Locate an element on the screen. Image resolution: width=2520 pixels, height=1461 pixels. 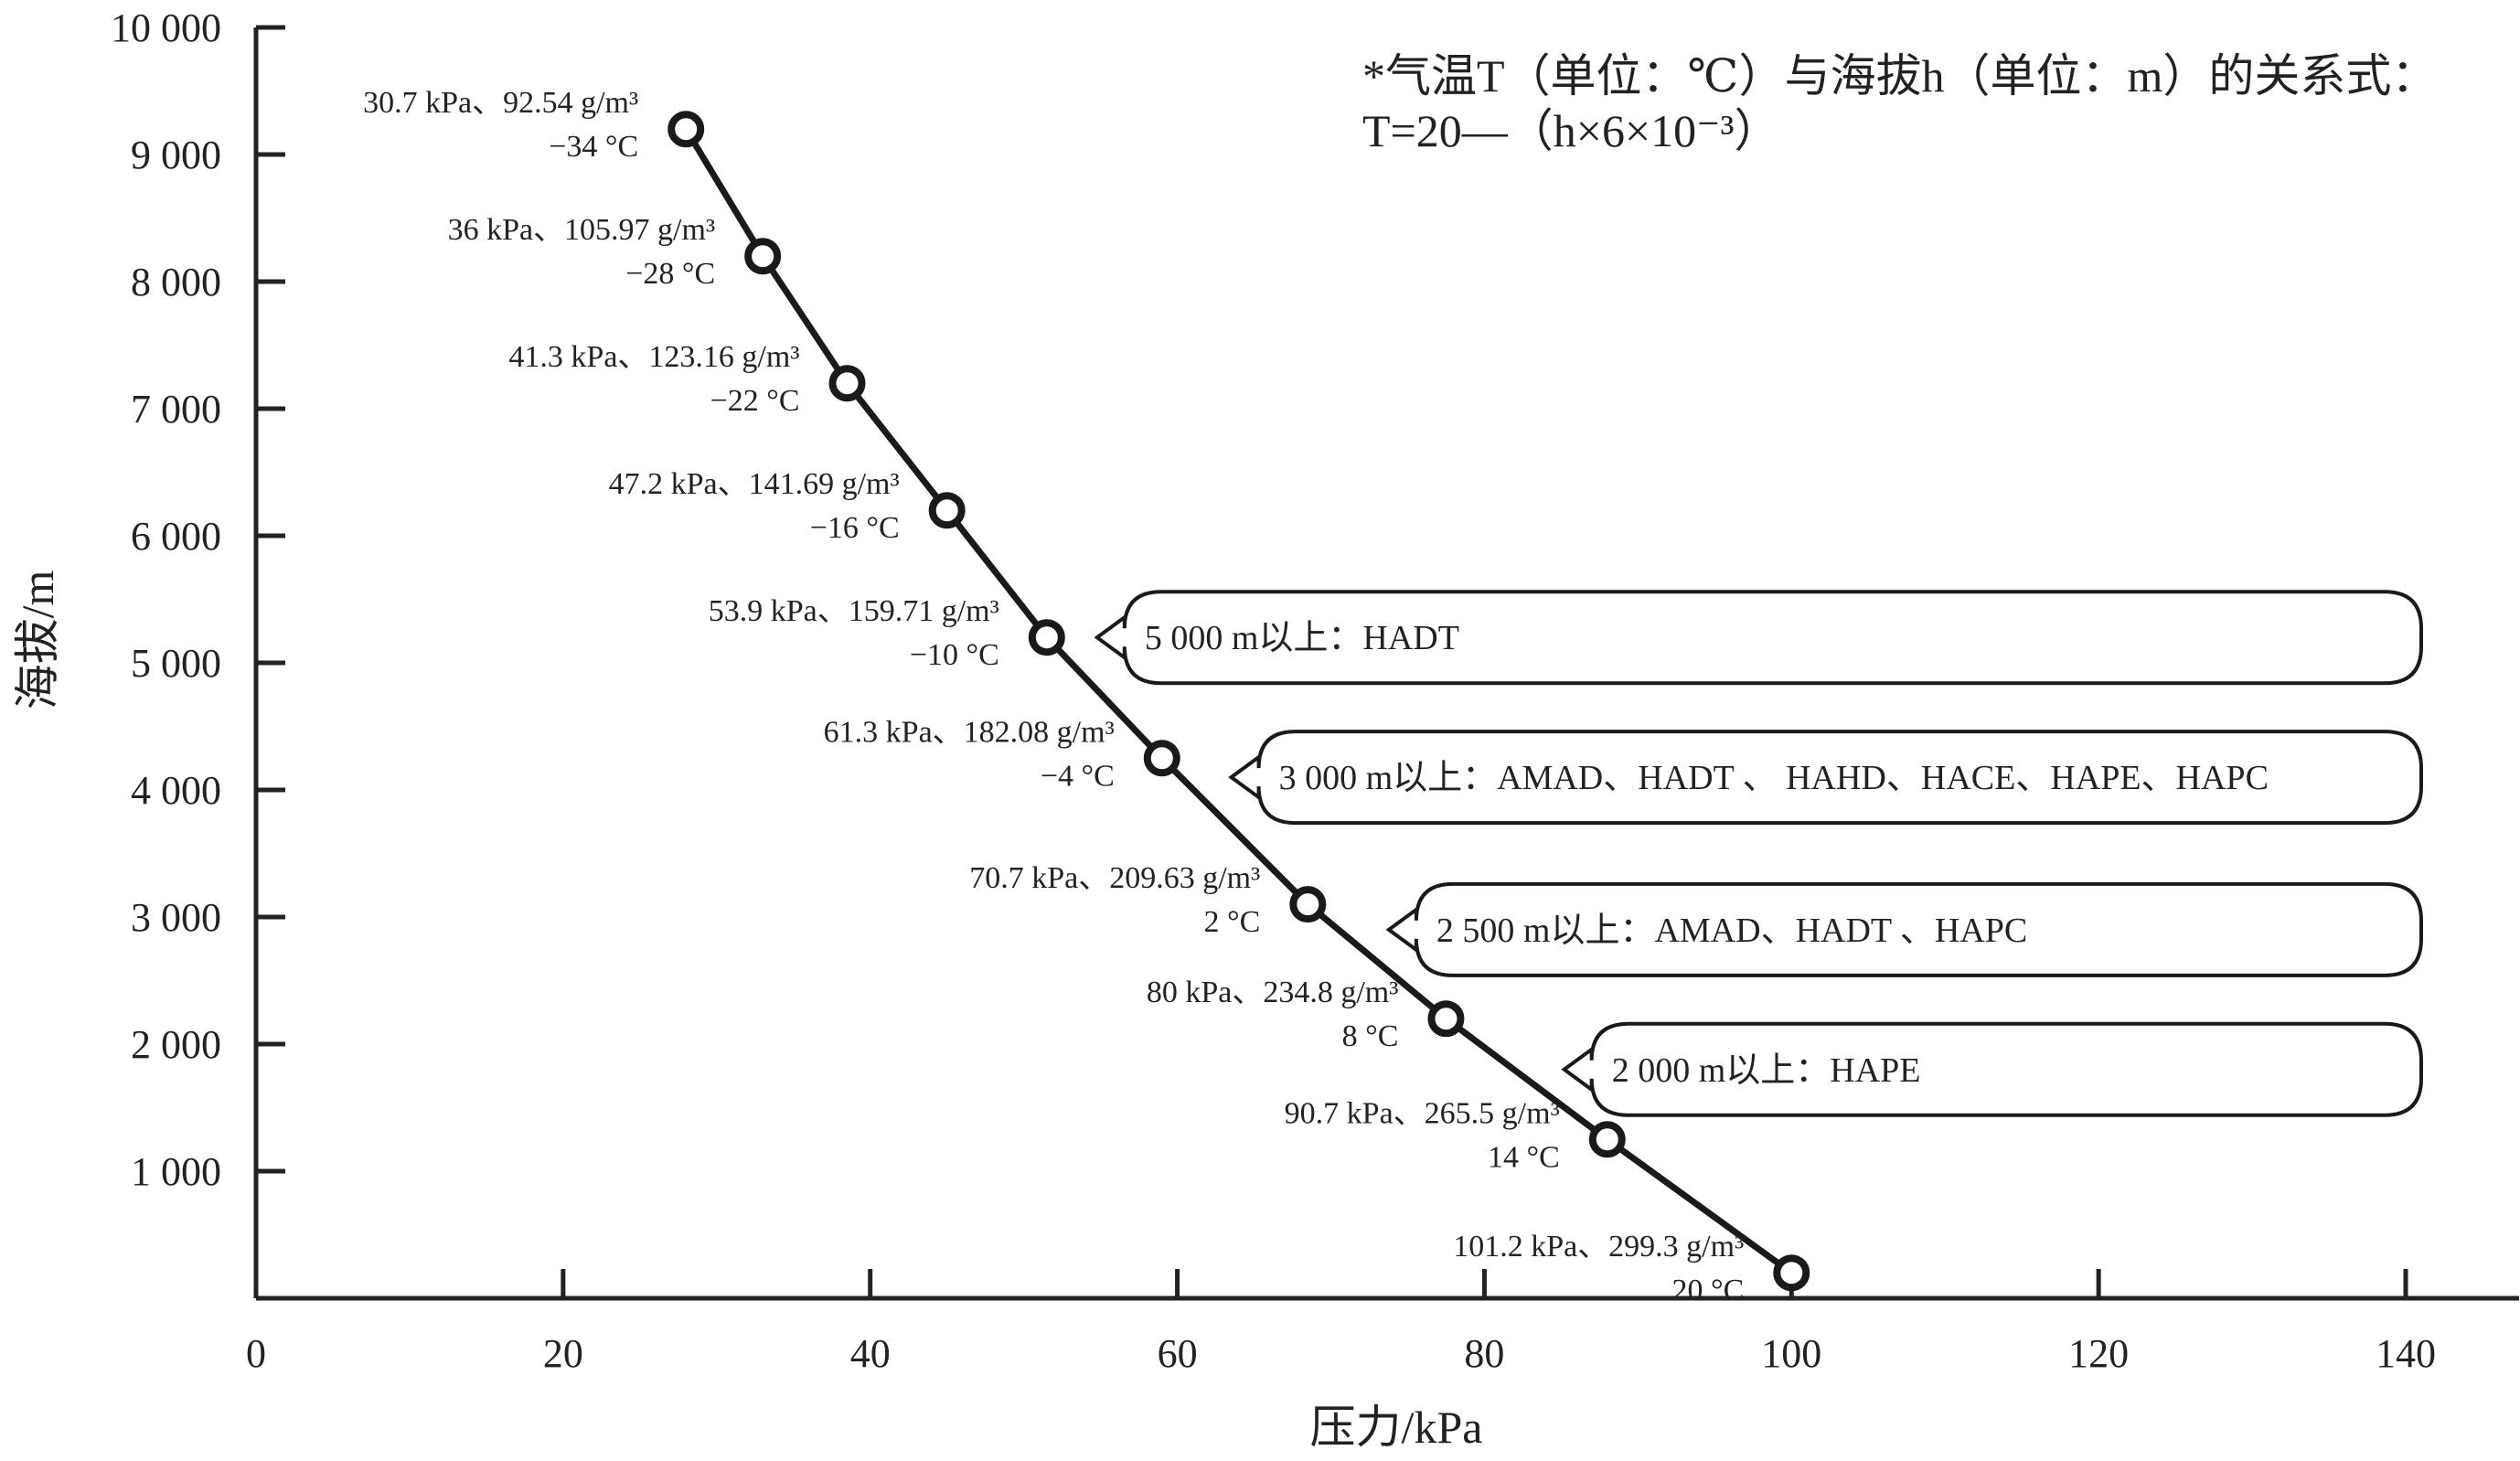
x-tick-label: 0 is located at coordinates (256, 1353).